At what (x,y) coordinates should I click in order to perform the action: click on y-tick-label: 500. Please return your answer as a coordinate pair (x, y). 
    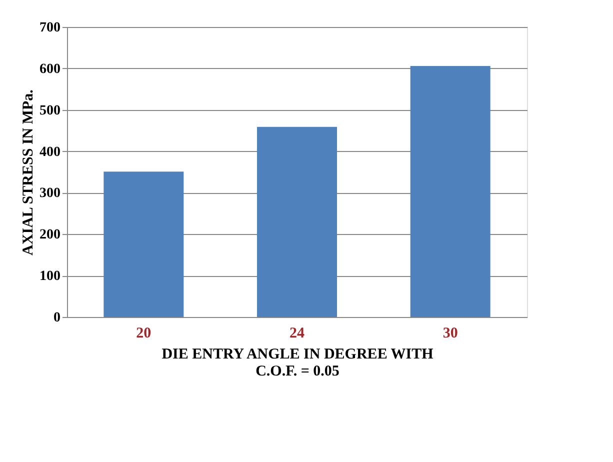
    Looking at the image, I should click on (50, 110).